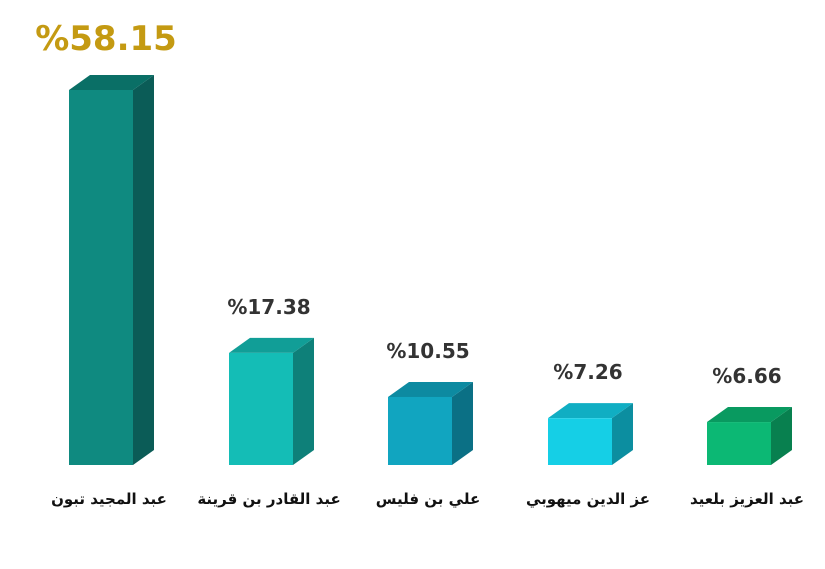 The height and width of the screenshot is (569, 825). I want to click on category-label-2: عبد القادر بن قرينة, so click(268, 499).